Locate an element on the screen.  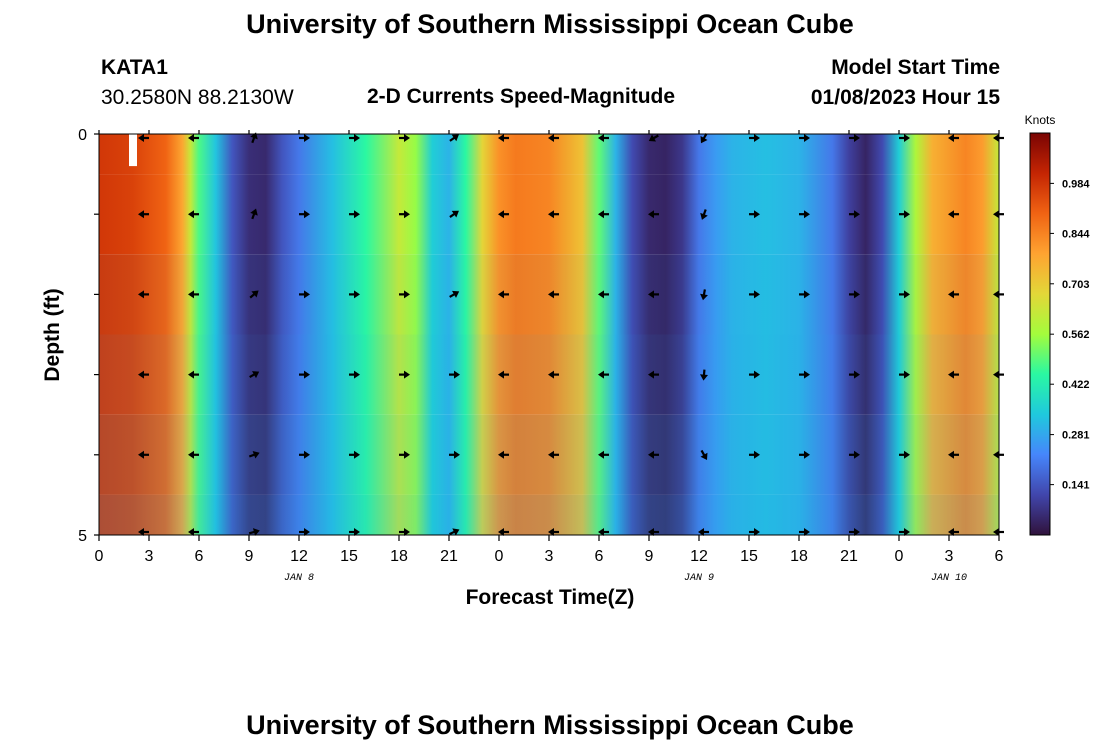
x-tick-label: 21 is located at coordinates (849, 556).